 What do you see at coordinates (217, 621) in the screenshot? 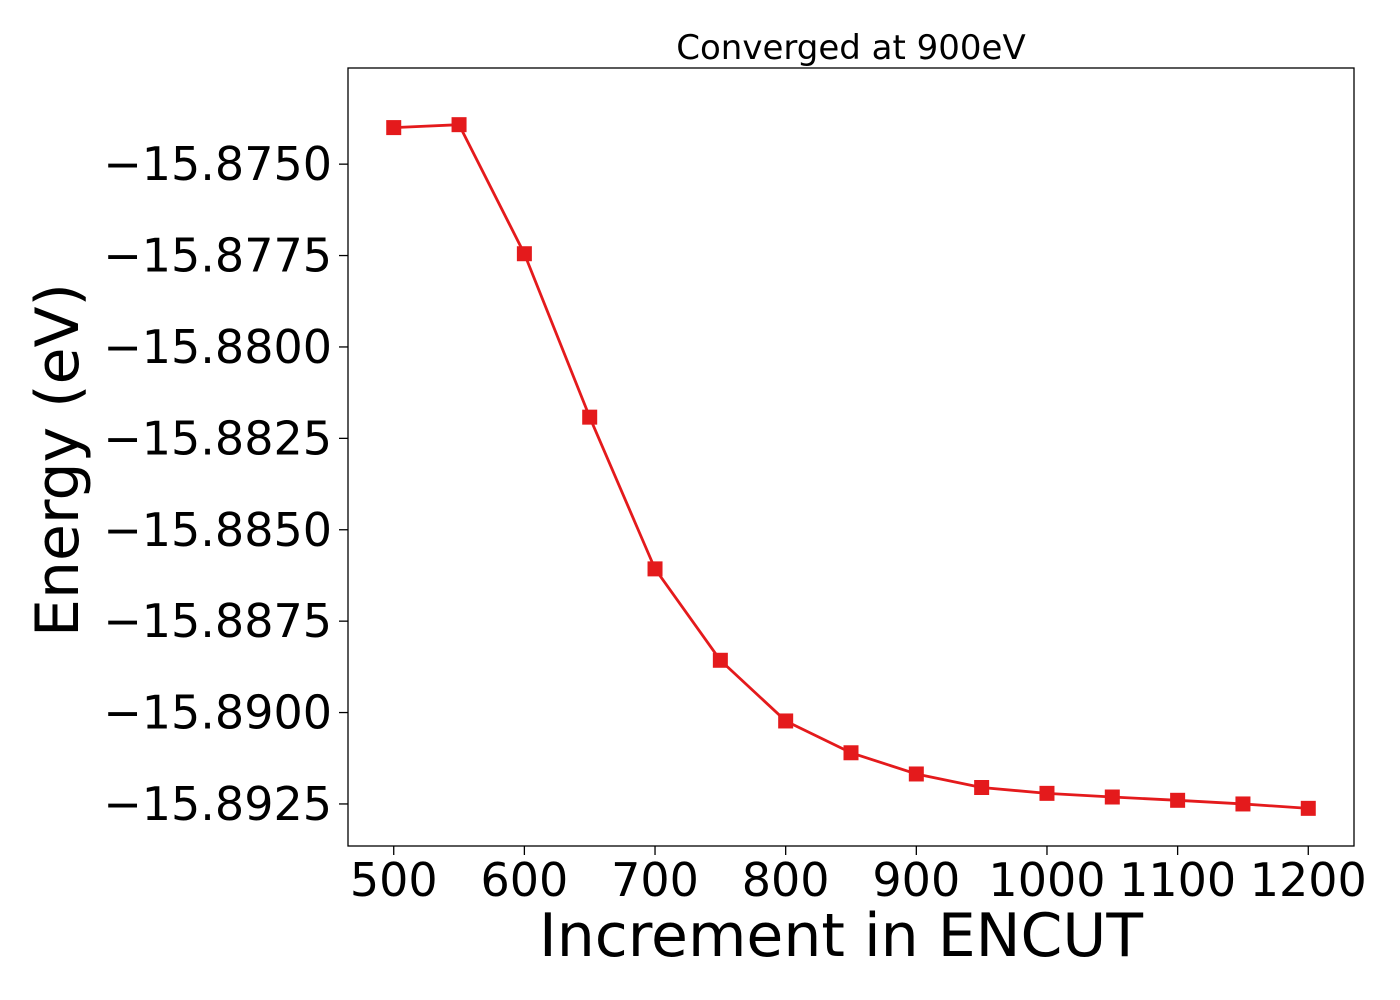
I see `y-tick-label: −15.8875` at bounding box center [217, 621].